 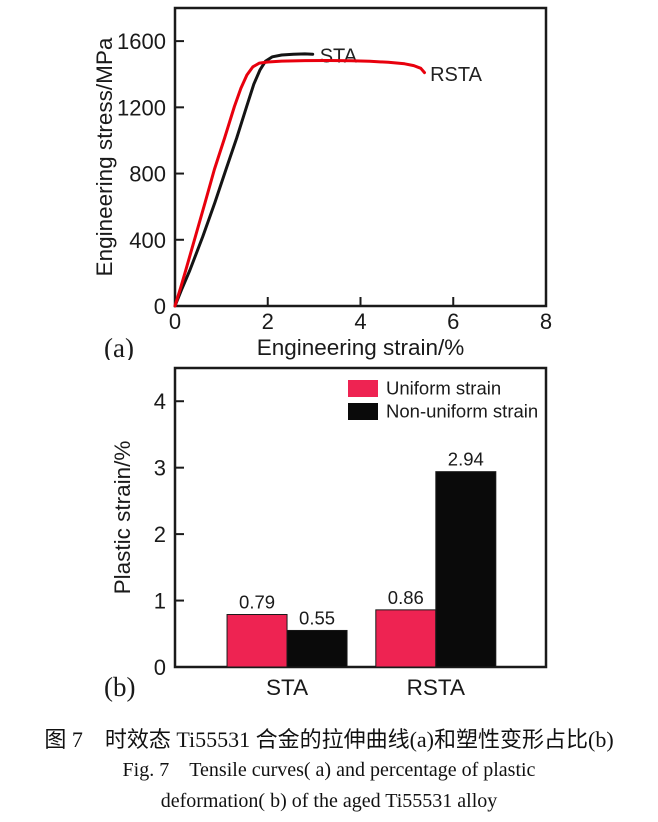 What do you see at coordinates (339, 57) in the screenshot?
I see `curve-label-sta: STA` at bounding box center [339, 57].